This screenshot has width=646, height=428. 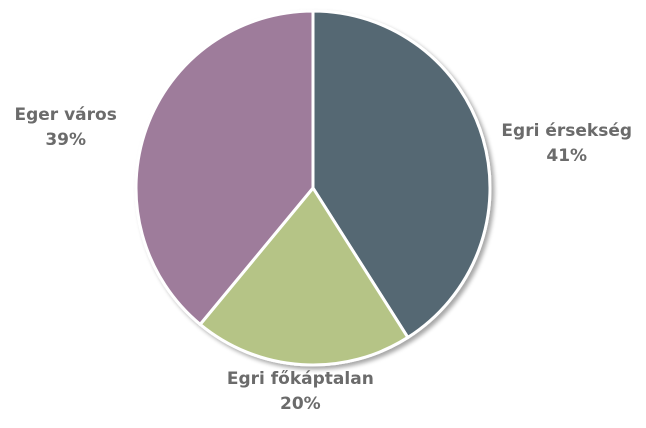 I want to click on slice-value-label: 41%, so click(x=566, y=156).